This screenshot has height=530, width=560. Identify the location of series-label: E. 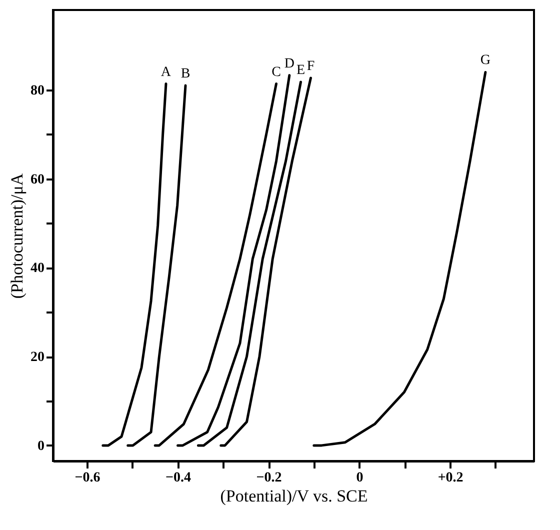
(301, 70).